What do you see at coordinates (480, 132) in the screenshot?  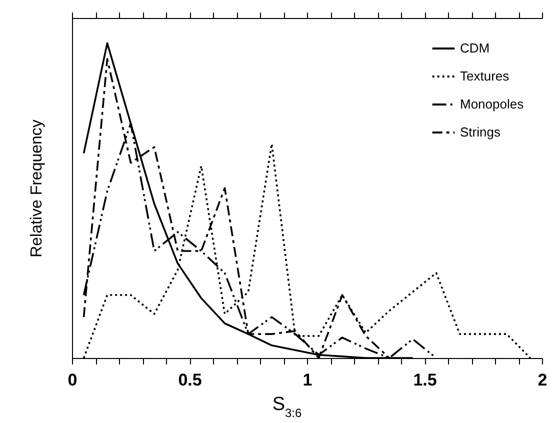 I see `legend-label: Strings` at bounding box center [480, 132].